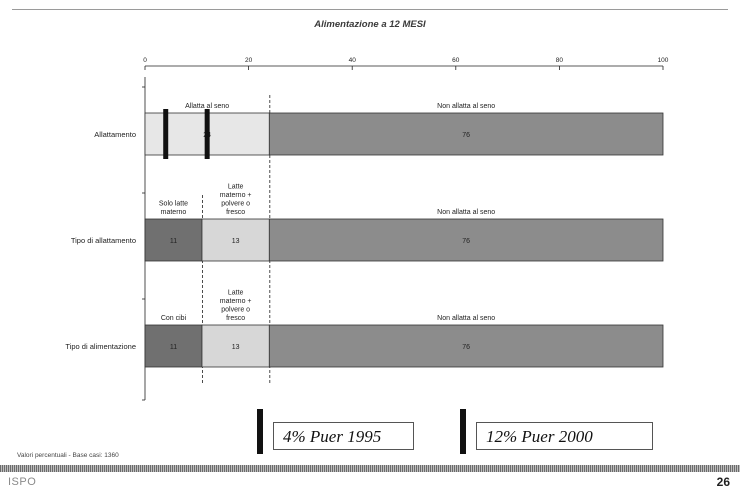 The height and width of the screenshot is (493, 740). I want to click on note-puer-2000: 12% Puer 2000, so click(564, 436).